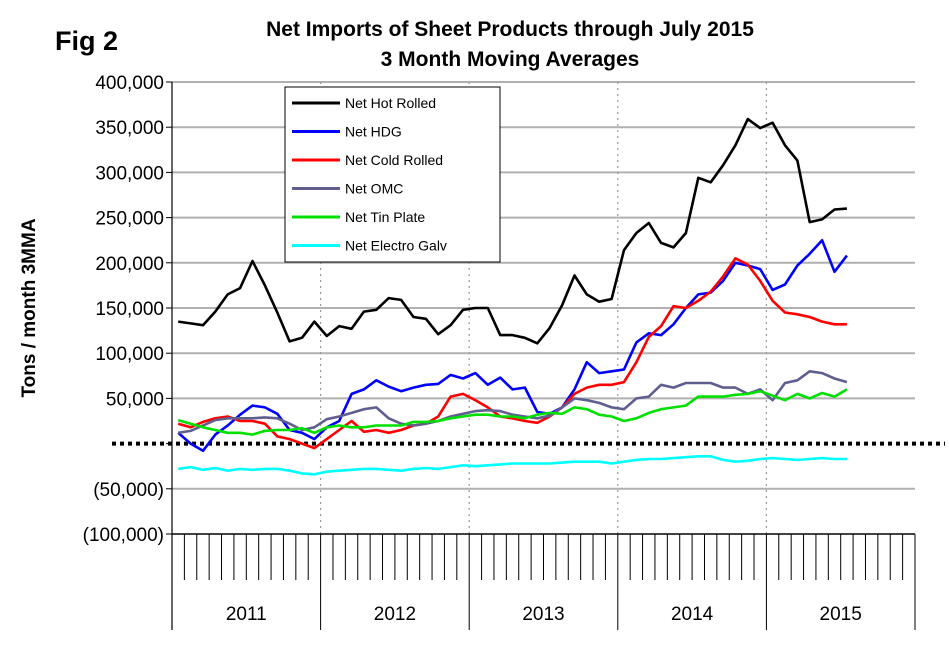 The height and width of the screenshot is (649, 949). What do you see at coordinates (135, 399) in the screenshot?
I see `y-tick-label: 50,000` at bounding box center [135, 399].